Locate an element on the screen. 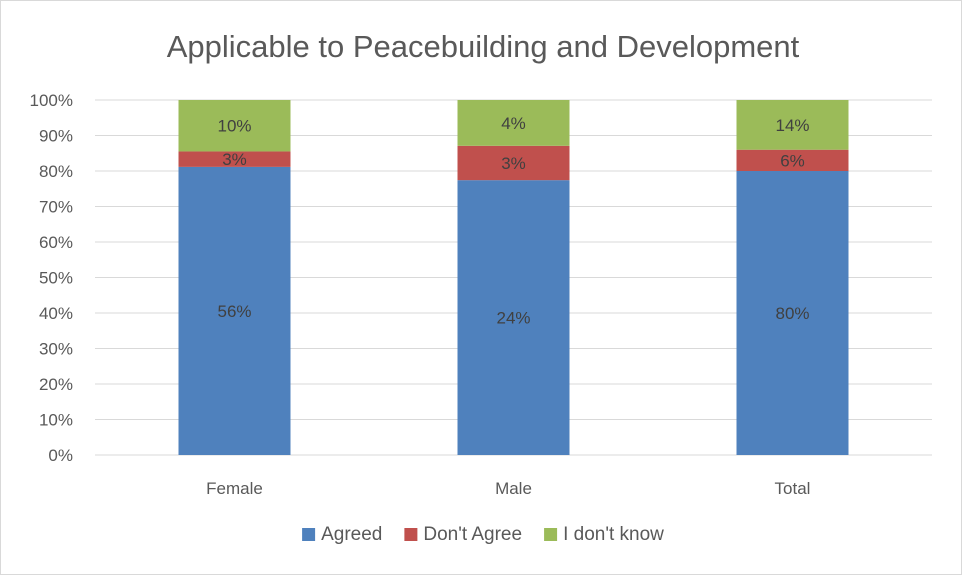 The image size is (962, 575). legend: Agreed Don't Agree I don't know is located at coordinates (483, 534).